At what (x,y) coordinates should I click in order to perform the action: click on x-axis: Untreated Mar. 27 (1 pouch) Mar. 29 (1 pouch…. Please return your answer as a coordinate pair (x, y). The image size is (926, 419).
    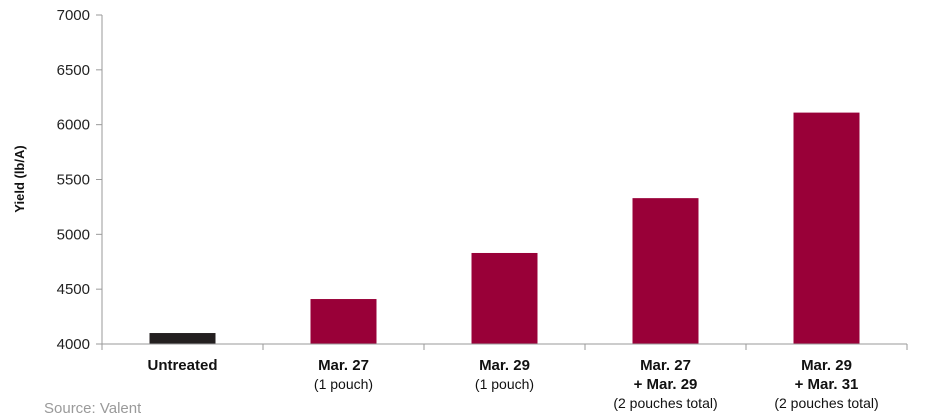
    Looking at the image, I should click on (504, 377).